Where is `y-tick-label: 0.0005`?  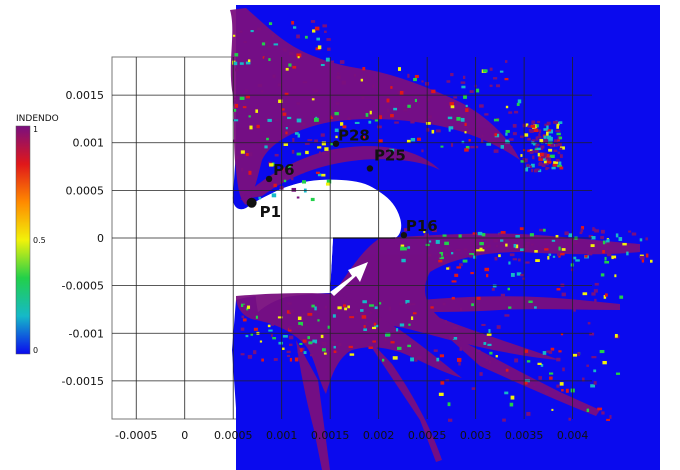
y-tick-label: 0.0005 is located at coordinates (85, 190).